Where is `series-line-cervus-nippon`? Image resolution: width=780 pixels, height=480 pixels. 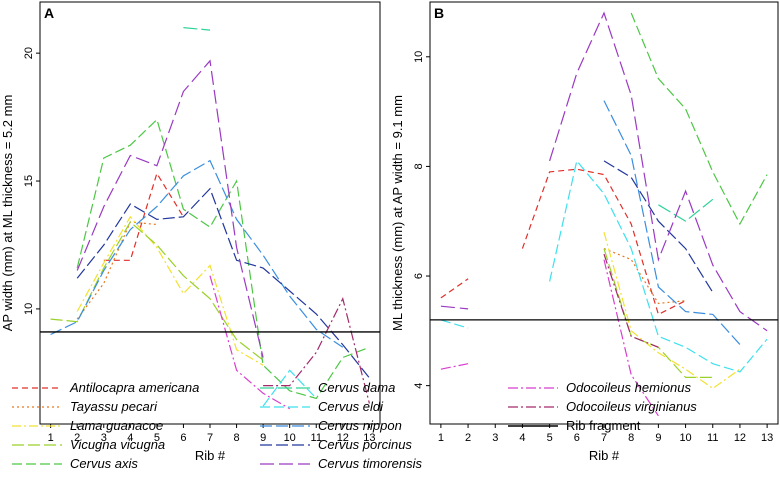 series-line-cervus-nippon is located at coordinates (197, 253).